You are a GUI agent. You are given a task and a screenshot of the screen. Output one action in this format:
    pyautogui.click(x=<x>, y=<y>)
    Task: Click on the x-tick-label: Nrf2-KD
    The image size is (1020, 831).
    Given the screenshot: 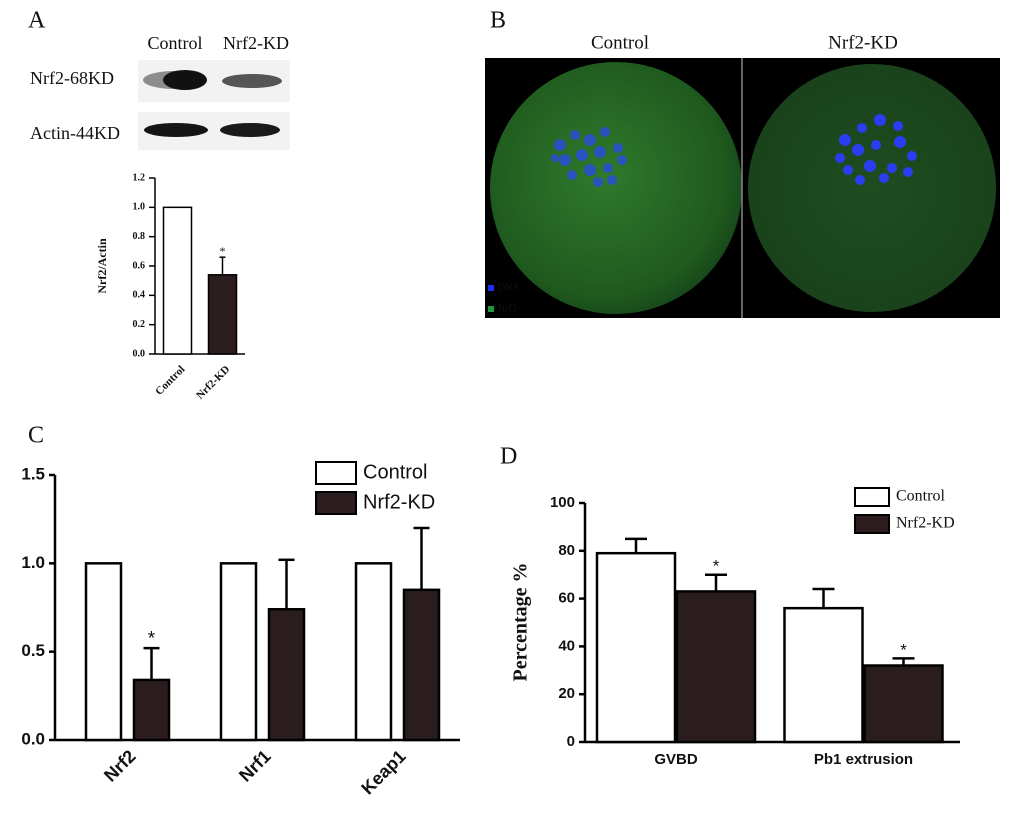 What is the action you would take?
    pyautogui.click(x=213, y=382)
    